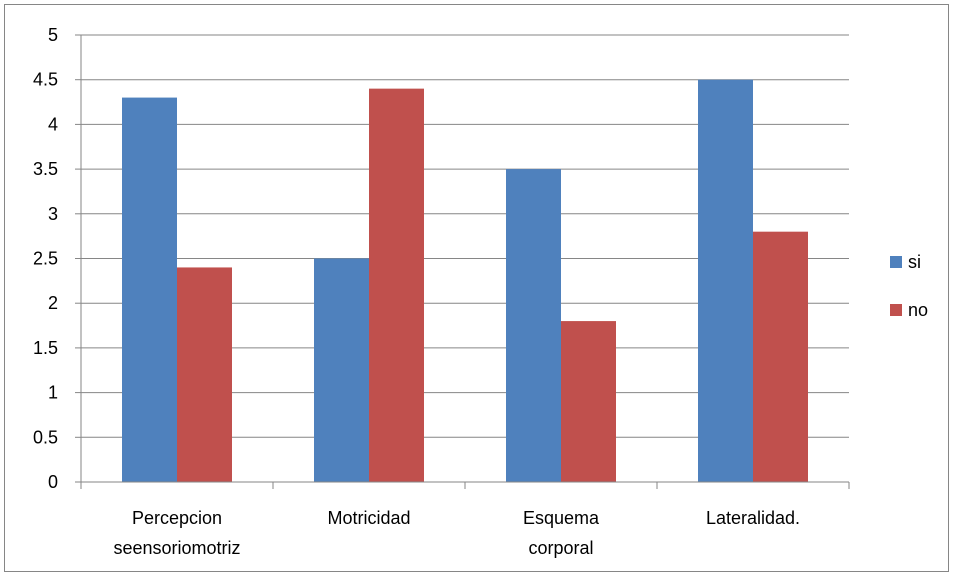 The image size is (954, 577). I want to click on y-tick-label: 3.5, so click(45, 169).